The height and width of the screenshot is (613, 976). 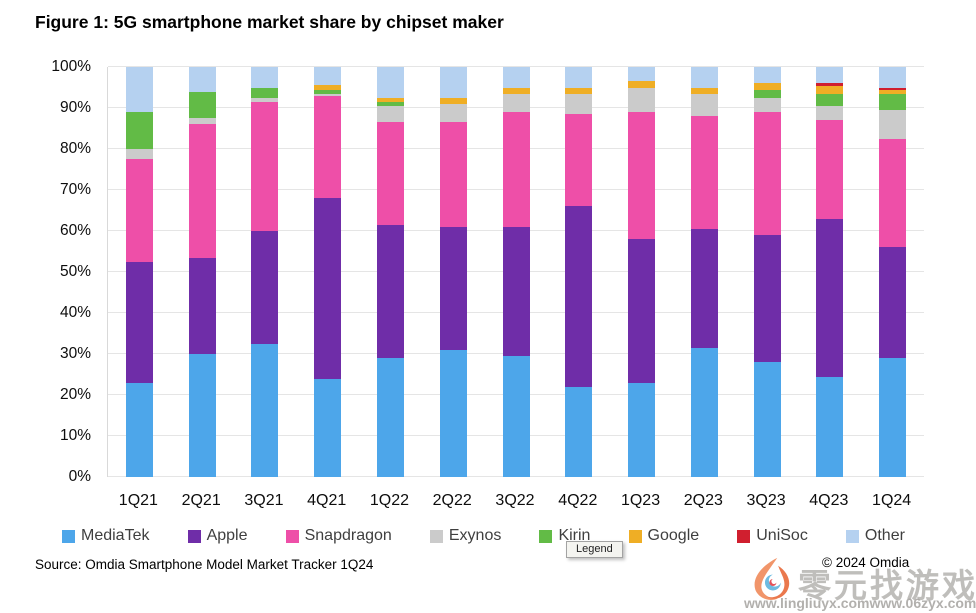 I want to click on bar-segment-exynos-3q23, so click(x=767, y=105).